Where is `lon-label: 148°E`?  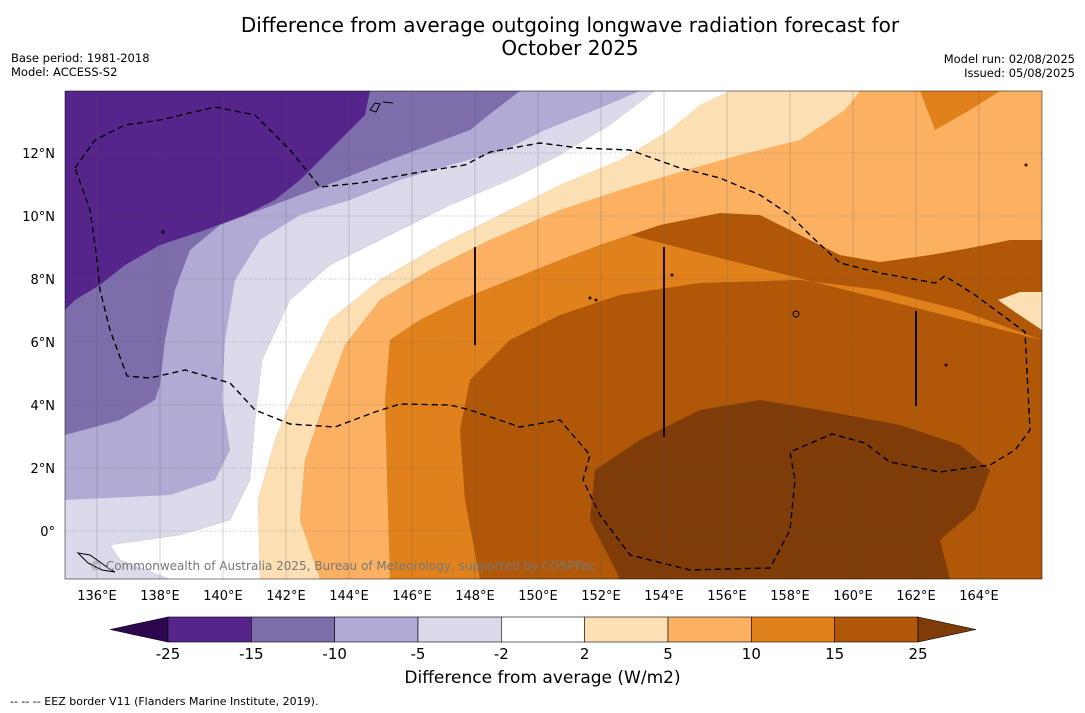
lon-label: 148°E is located at coordinates (475, 596).